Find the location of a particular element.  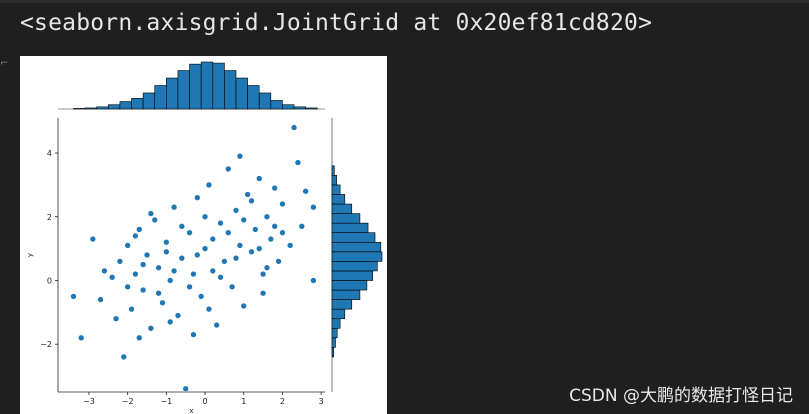

y-axis-label: y is located at coordinates (30, 255).